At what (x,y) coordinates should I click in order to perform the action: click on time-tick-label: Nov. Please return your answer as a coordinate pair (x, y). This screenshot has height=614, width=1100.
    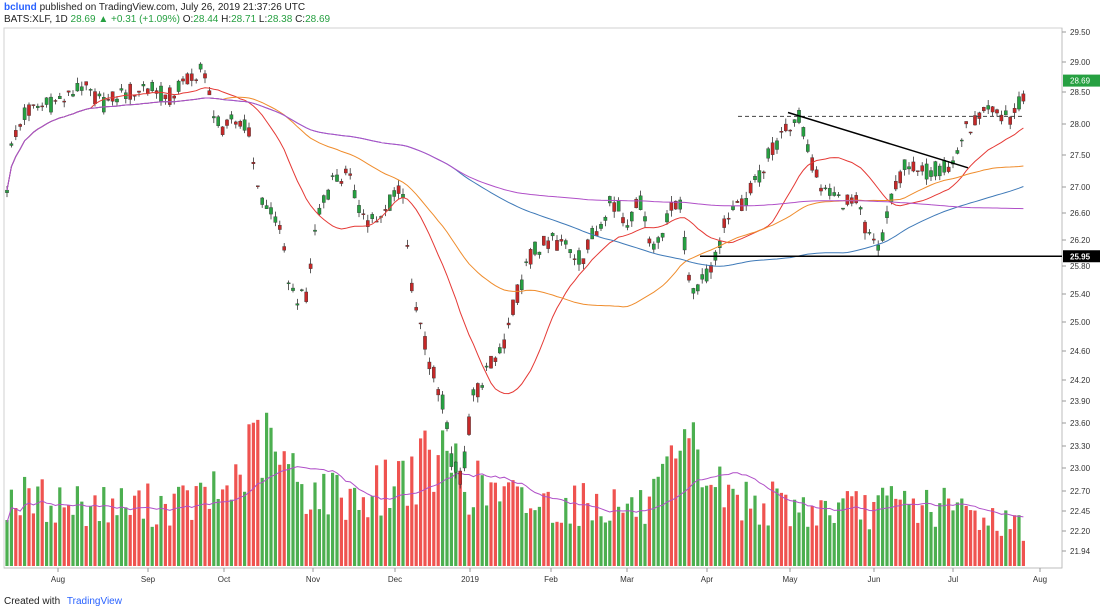
    Looking at the image, I should click on (313, 579).